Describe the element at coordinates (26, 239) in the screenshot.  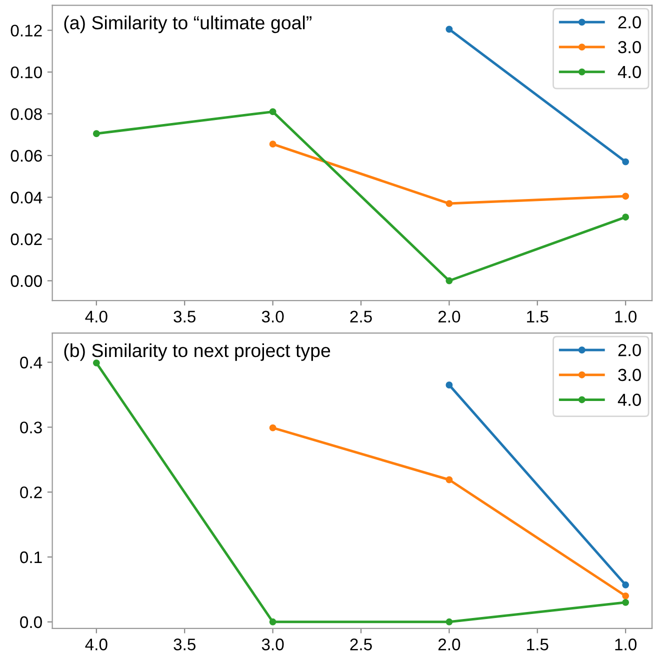
I see `y-tick-label: 0.02` at that location.